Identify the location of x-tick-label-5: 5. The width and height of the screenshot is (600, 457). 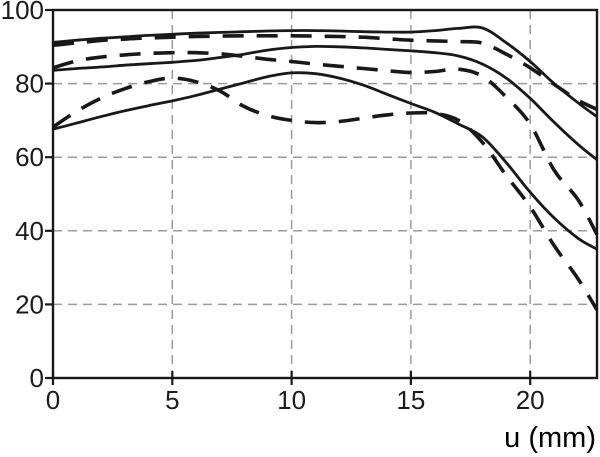
(172, 400).